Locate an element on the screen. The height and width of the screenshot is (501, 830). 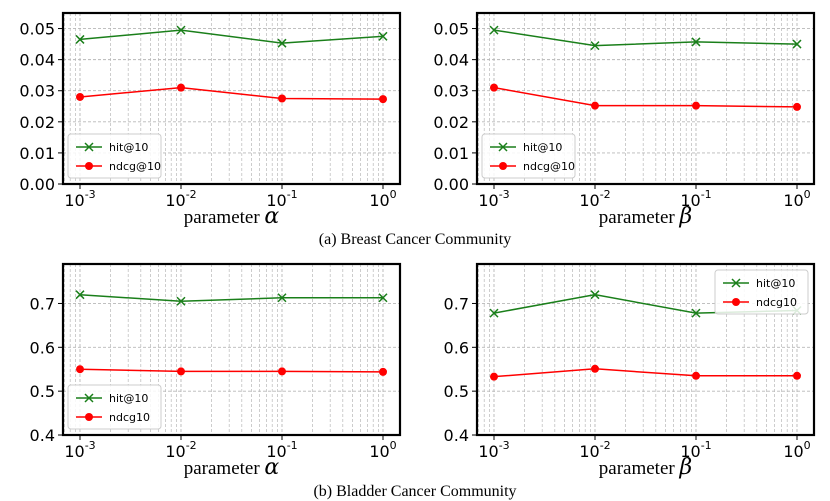
caption-b: (b) Bladder Cancer Community is located at coordinates (414, 491).